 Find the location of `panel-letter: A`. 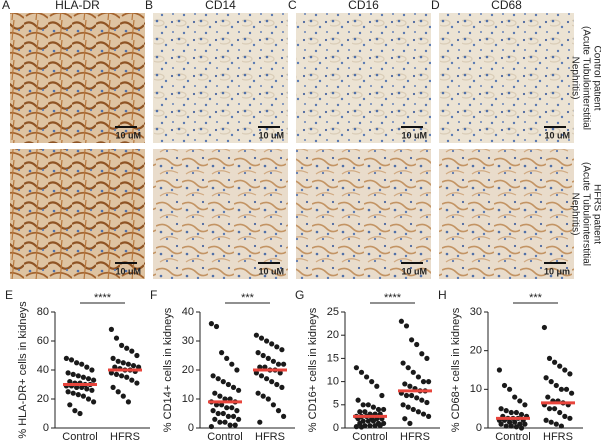

panel-letter: A is located at coordinates (6, 6).